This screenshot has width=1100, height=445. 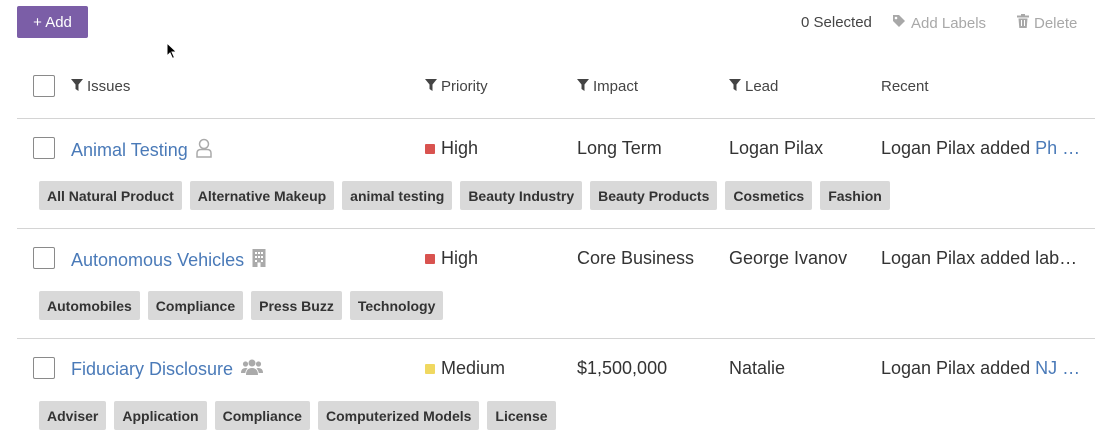 What do you see at coordinates (172, 53) in the screenshot?
I see `mouse-cursor-icon` at bounding box center [172, 53].